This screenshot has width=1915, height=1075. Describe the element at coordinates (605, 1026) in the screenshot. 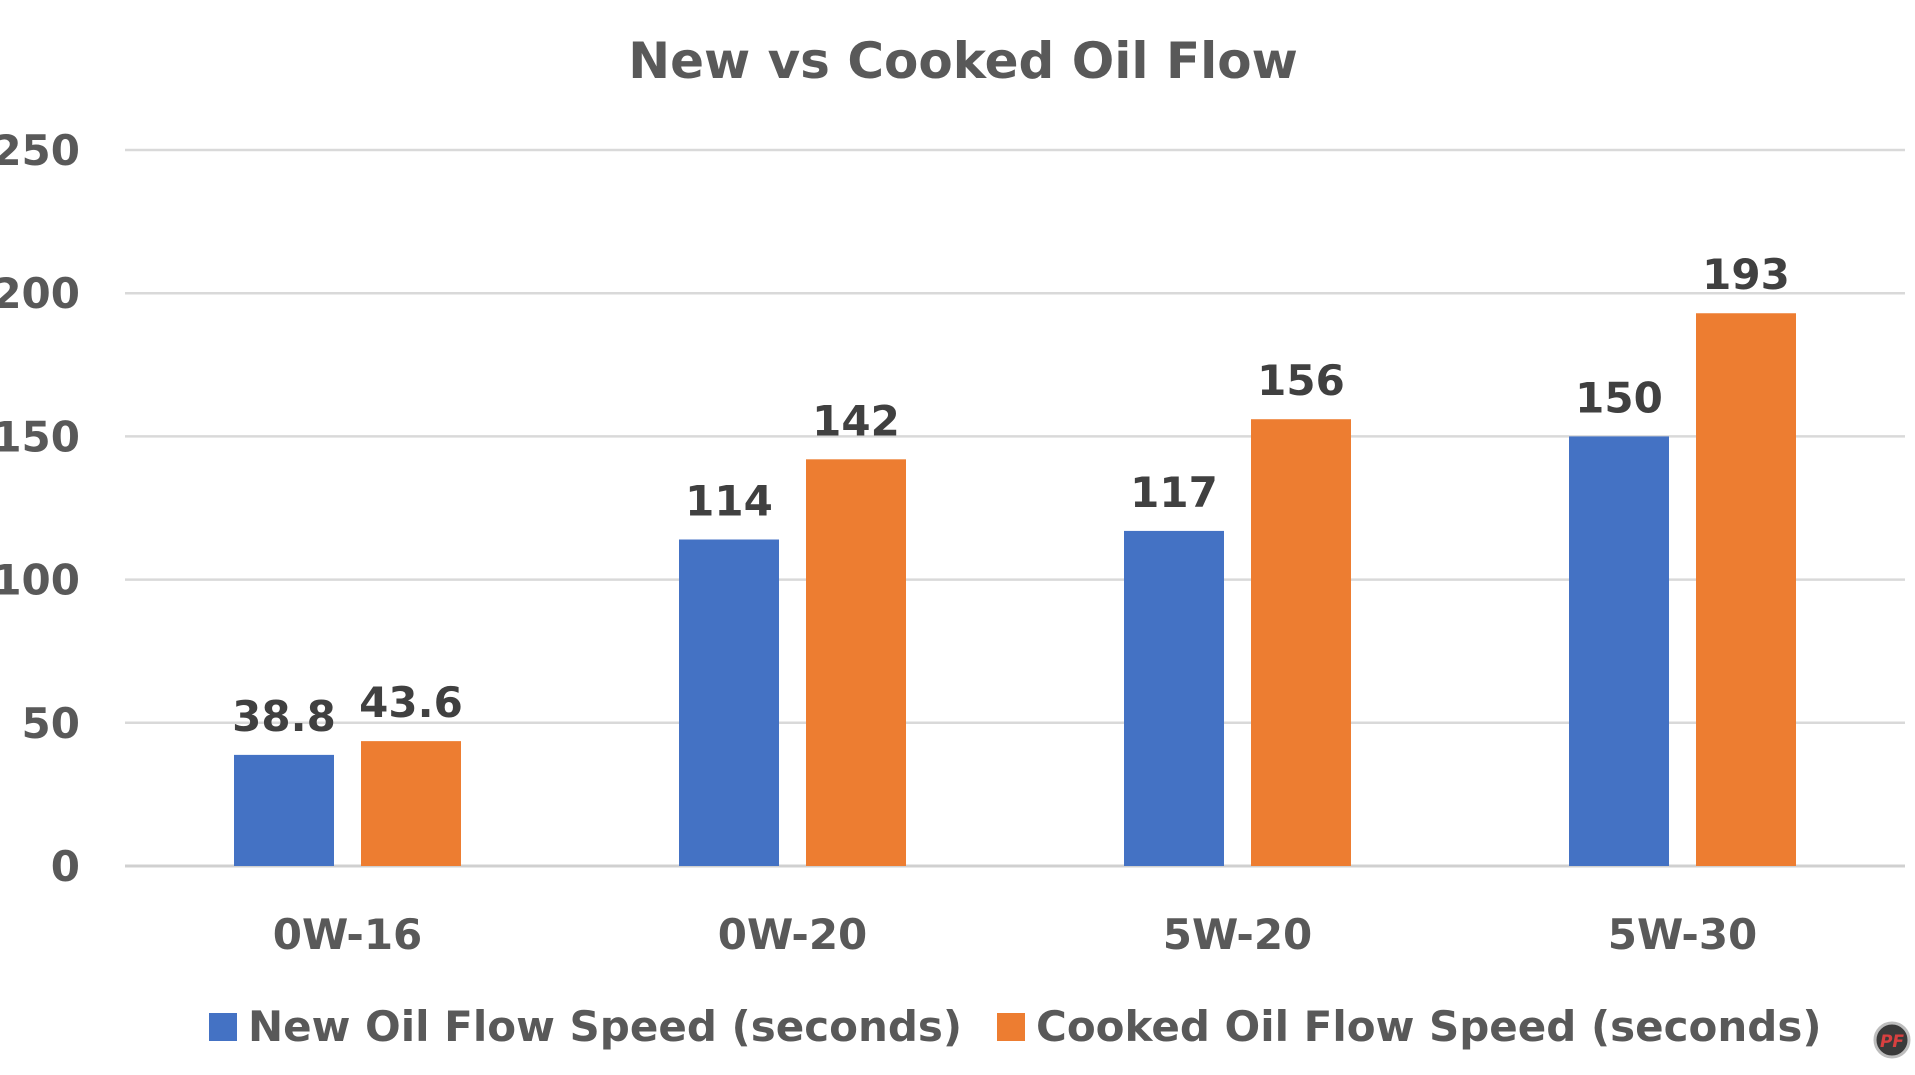

I see `legend-label: New Oil Flow Speed (seconds)` at that location.